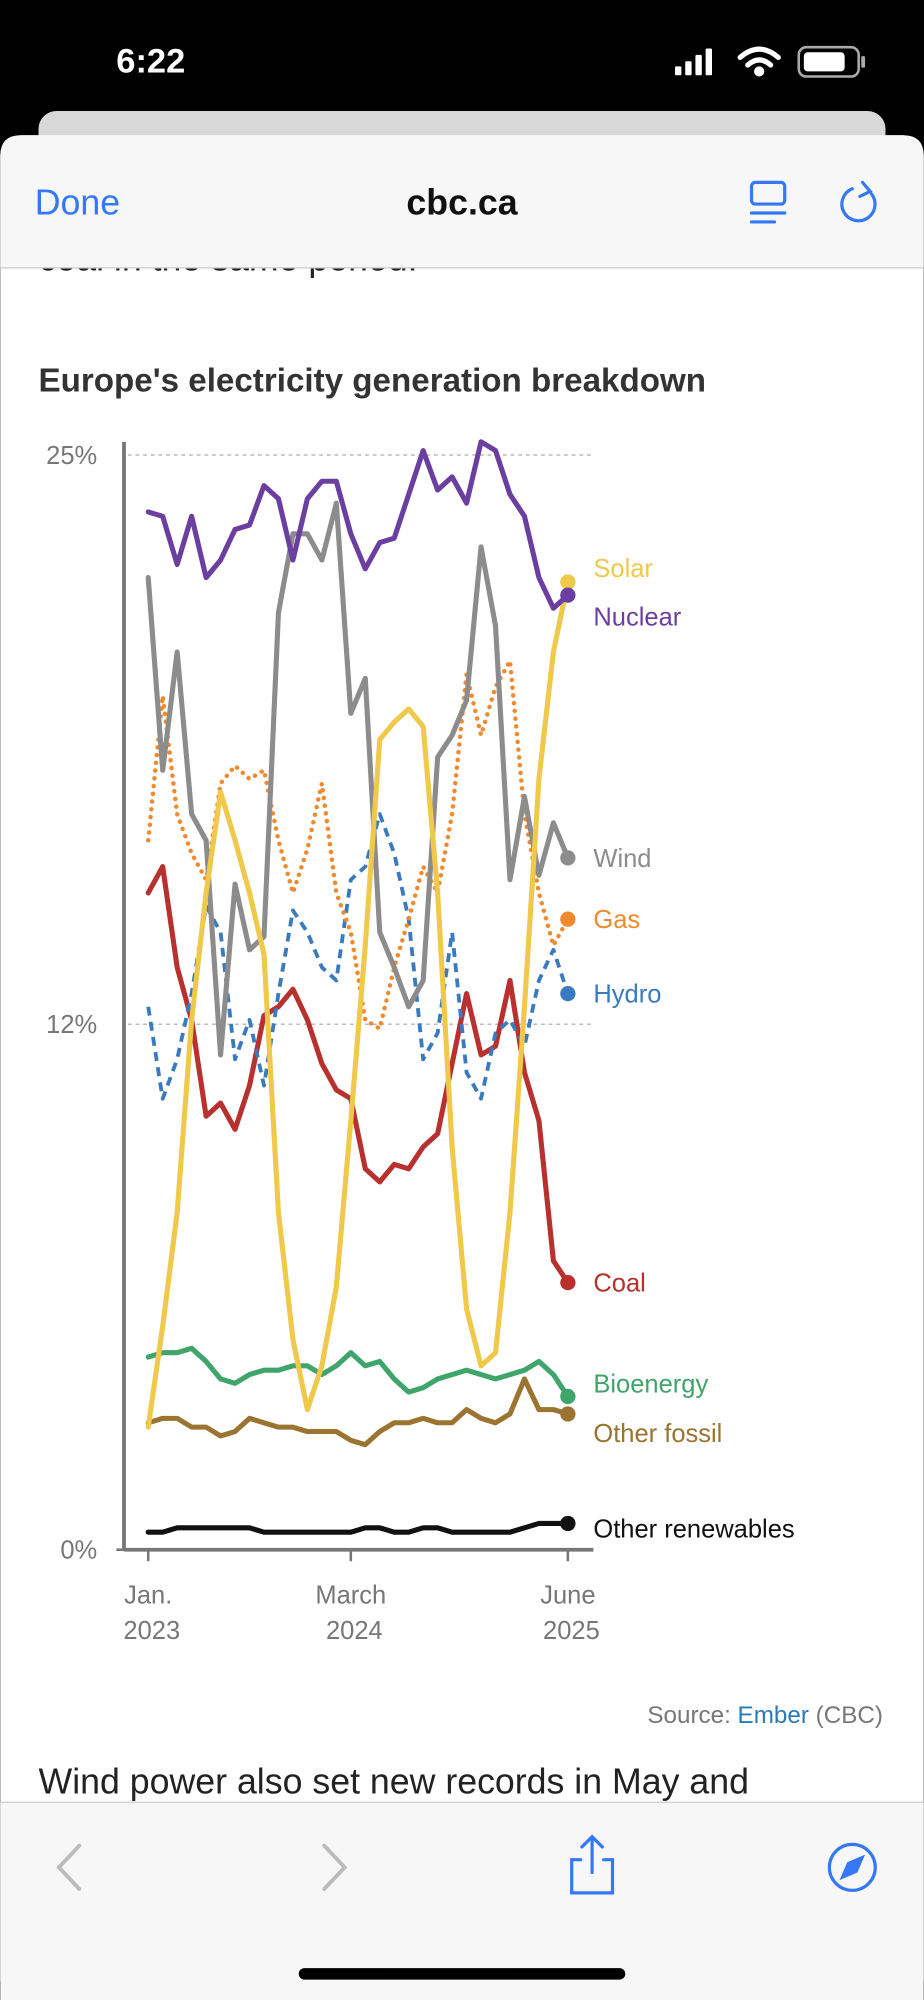 The height and width of the screenshot is (2000, 924). I want to click on source-link: Ember, so click(773, 1715).